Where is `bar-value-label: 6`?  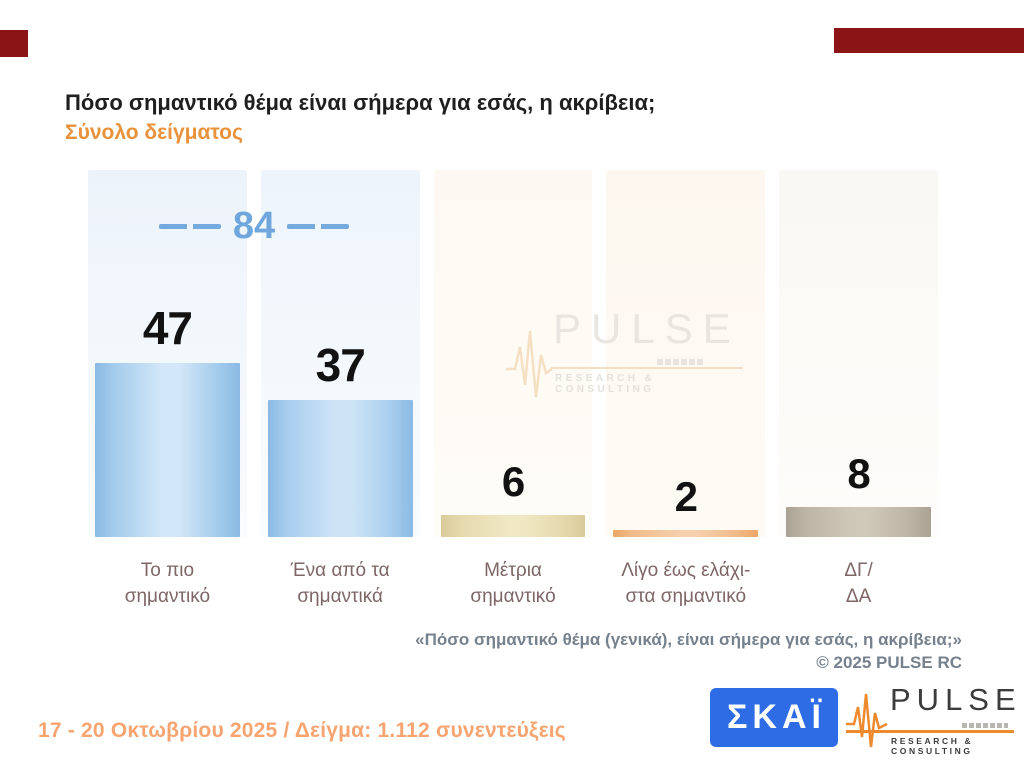
bar-value-label: 6 is located at coordinates (513, 481).